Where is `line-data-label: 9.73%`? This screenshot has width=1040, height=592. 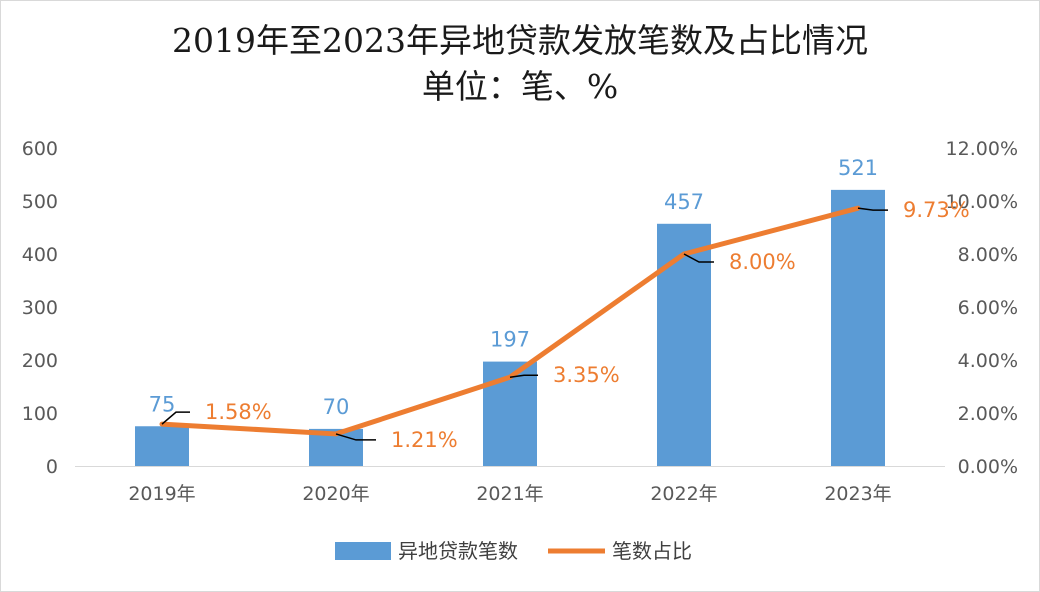 line-data-label: 9.73% is located at coordinates (936, 210).